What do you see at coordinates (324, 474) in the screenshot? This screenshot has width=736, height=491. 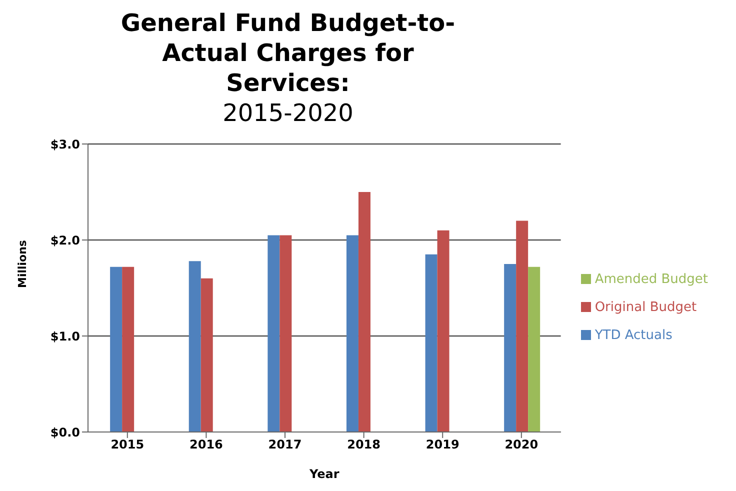 I see `x-axis-title: Year` at bounding box center [324, 474].